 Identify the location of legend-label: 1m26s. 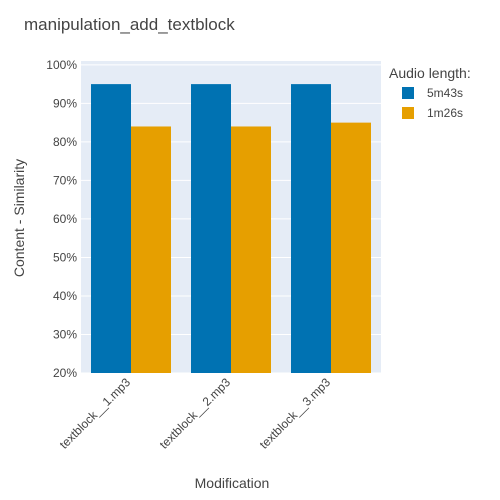
(445, 113).